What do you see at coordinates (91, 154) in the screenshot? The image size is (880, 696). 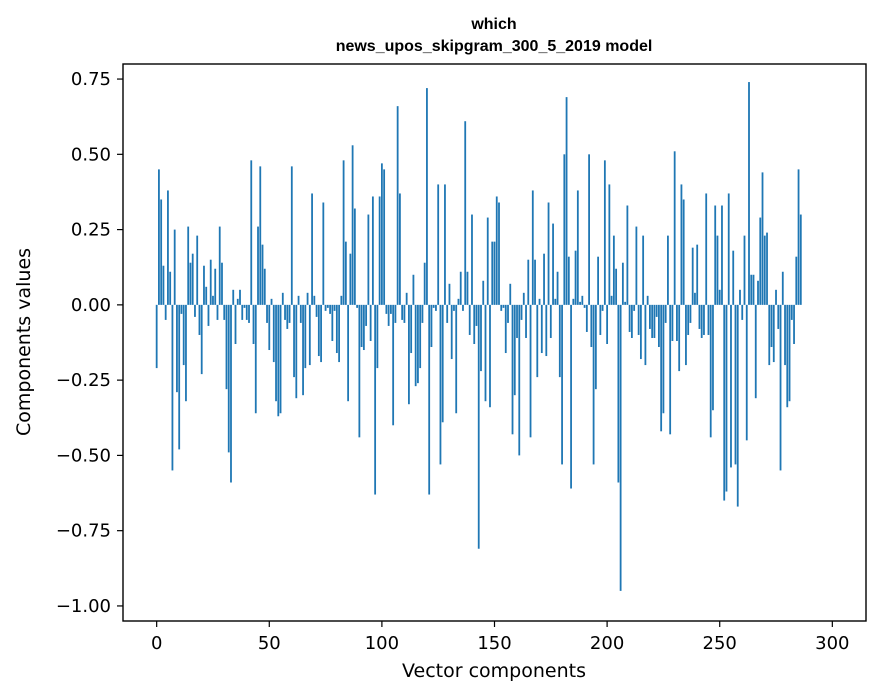 I see `y-tick-label: 0.50` at bounding box center [91, 154].